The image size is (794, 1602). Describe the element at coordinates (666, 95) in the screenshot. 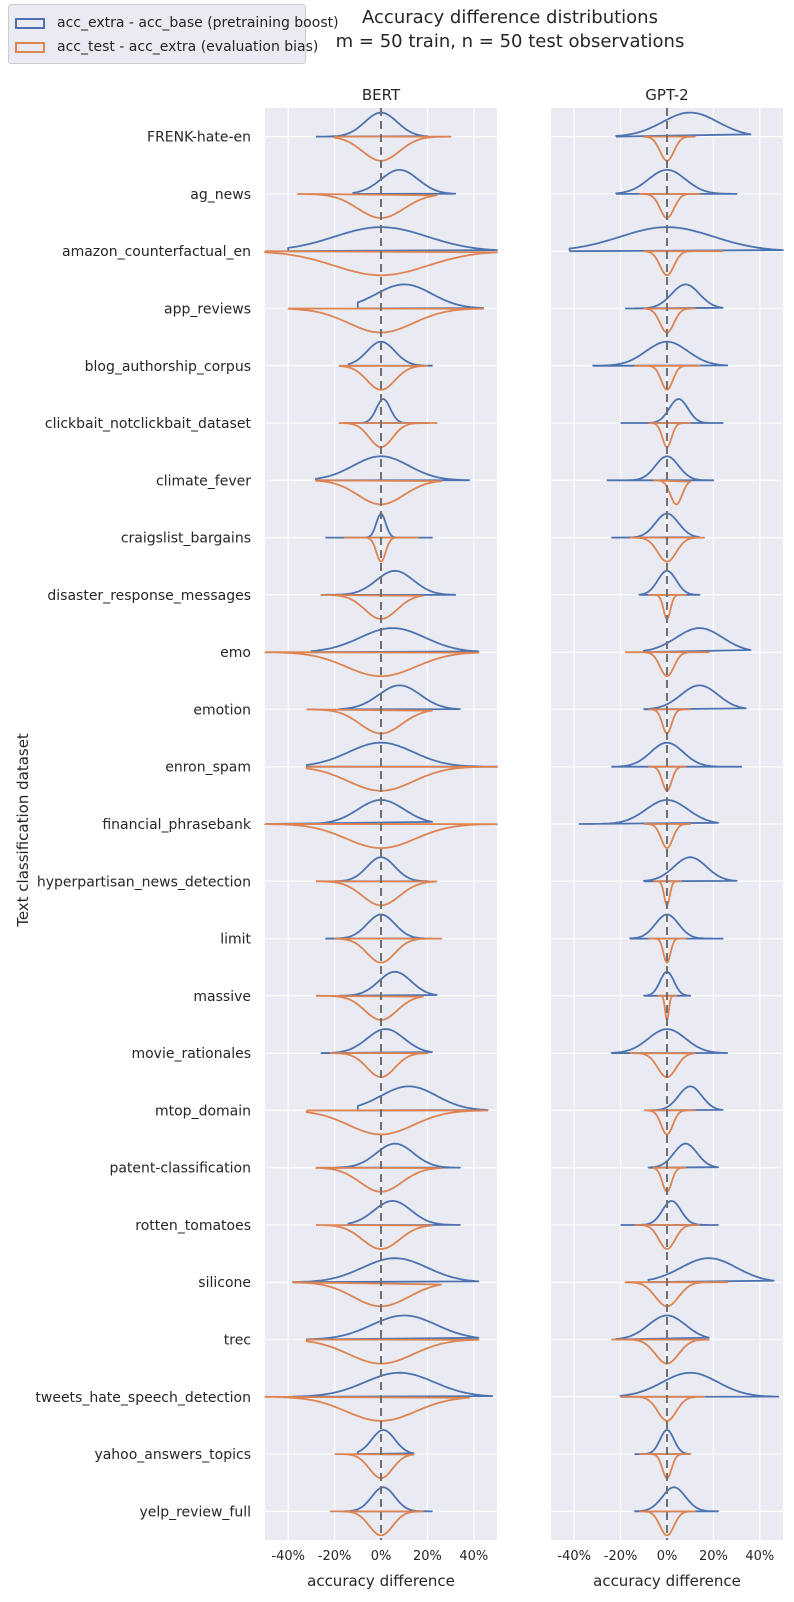

I see `panel-title: GPT-2` at that location.